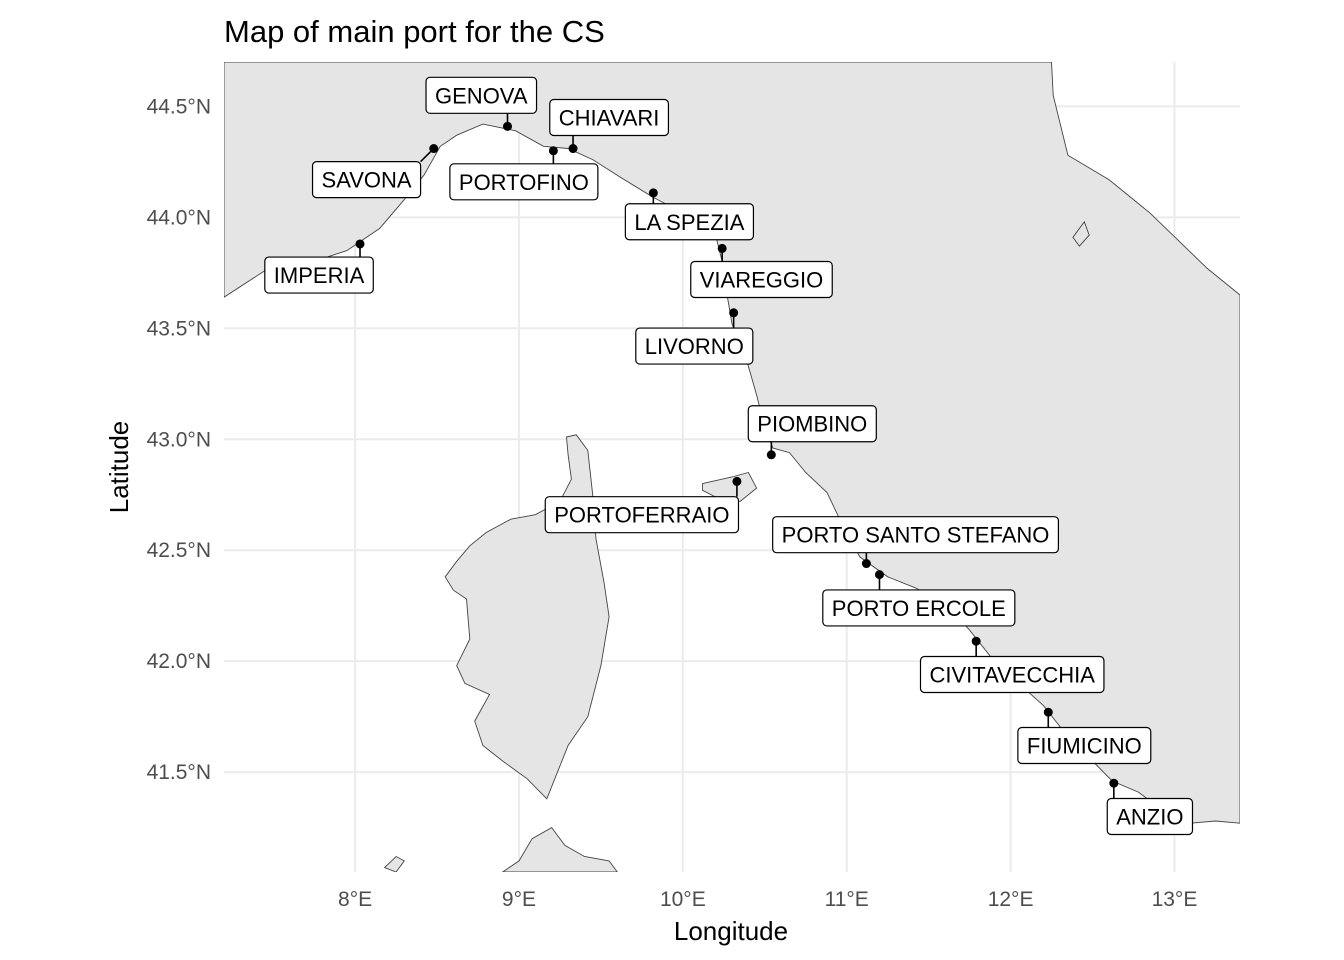 This screenshot has height=960, width=1344. Describe the element at coordinates (179, 328) in the screenshot. I see `y-tick-label-4: 43.5°N` at that location.